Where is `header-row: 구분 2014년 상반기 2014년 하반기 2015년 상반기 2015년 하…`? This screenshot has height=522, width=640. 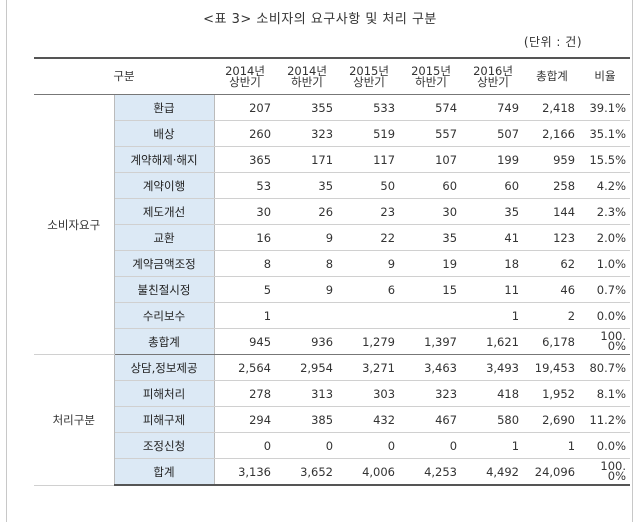 header-row: 구분 2014년 상반기 2014년 하반기 2015년 상반기 2015년 하… is located at coordinates (332, 76).